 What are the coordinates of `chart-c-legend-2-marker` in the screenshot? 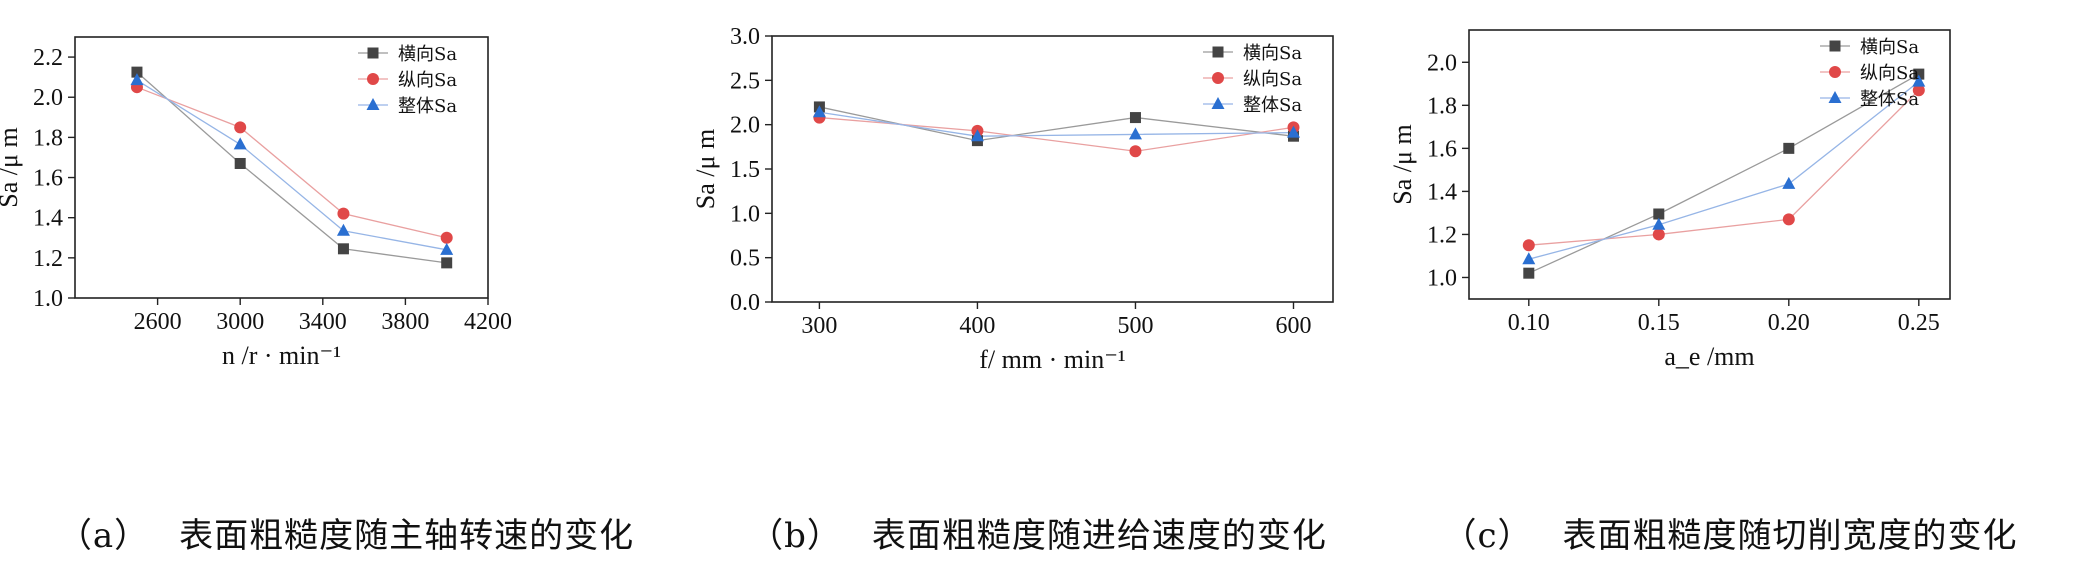 It's located at (1835, 97).